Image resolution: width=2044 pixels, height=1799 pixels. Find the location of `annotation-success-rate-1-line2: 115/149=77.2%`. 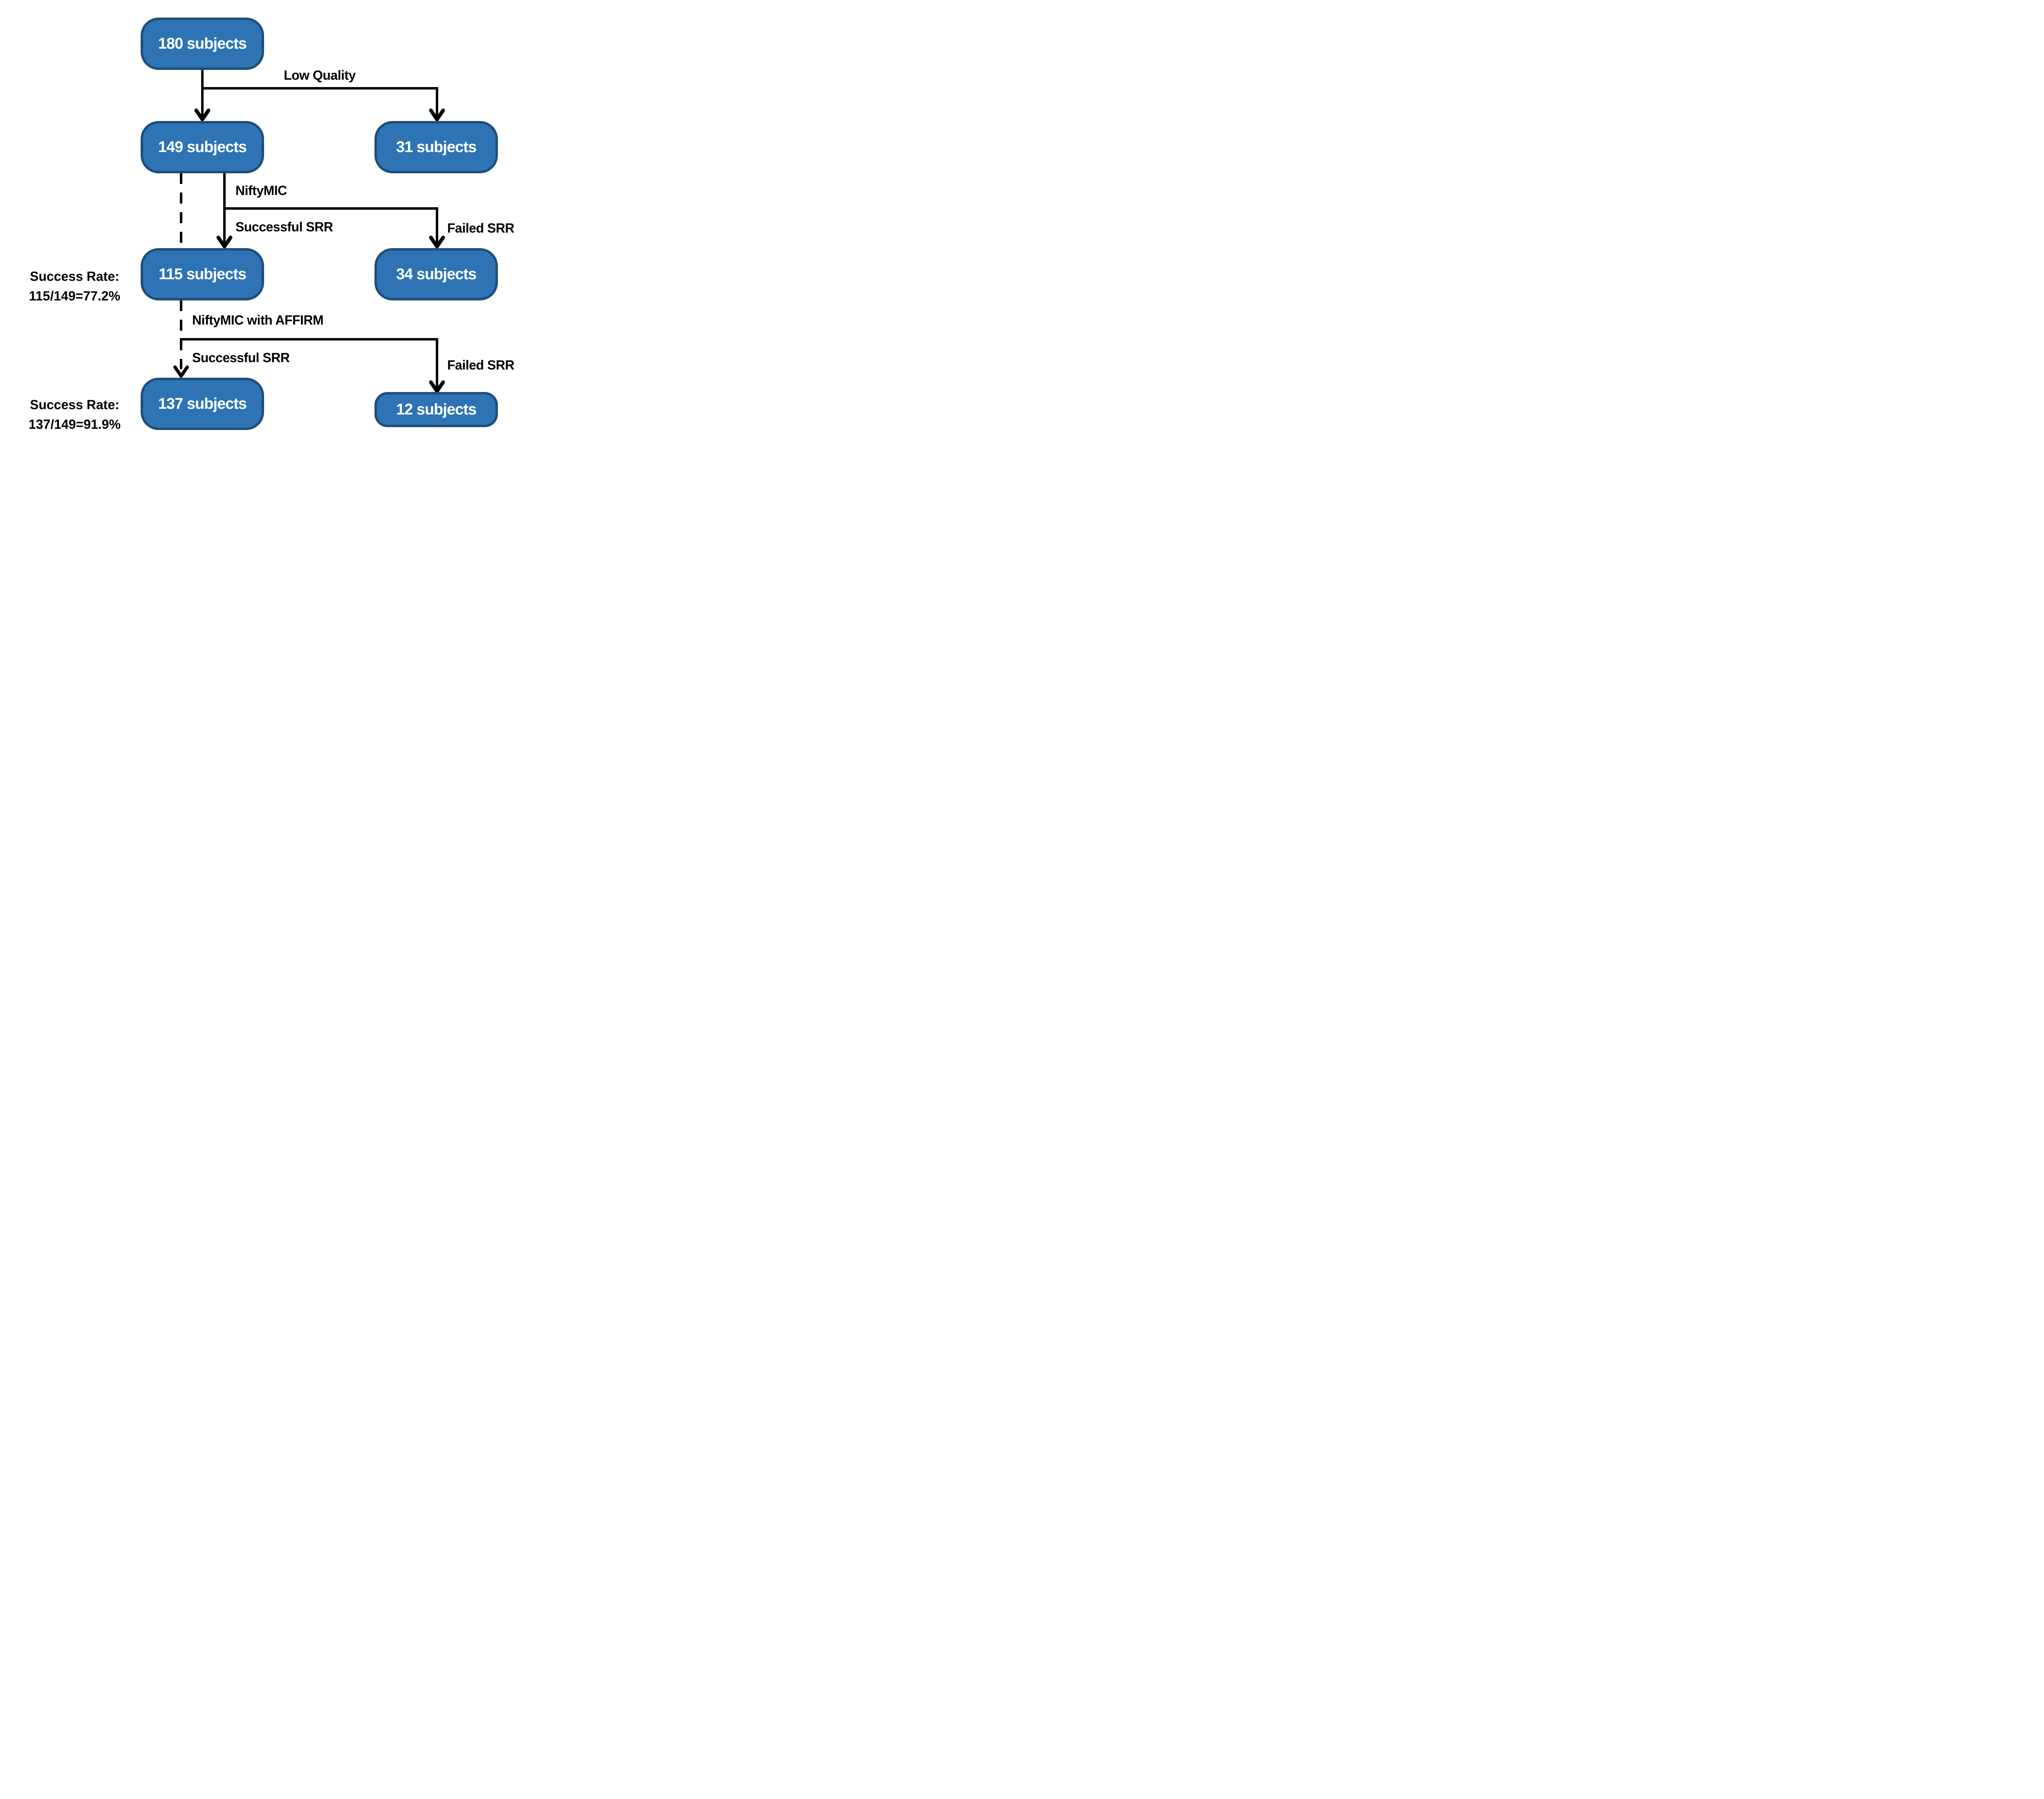

annotation-success-rate-1-line2: 115/149=77.2% is located at coordinates (75, 296).